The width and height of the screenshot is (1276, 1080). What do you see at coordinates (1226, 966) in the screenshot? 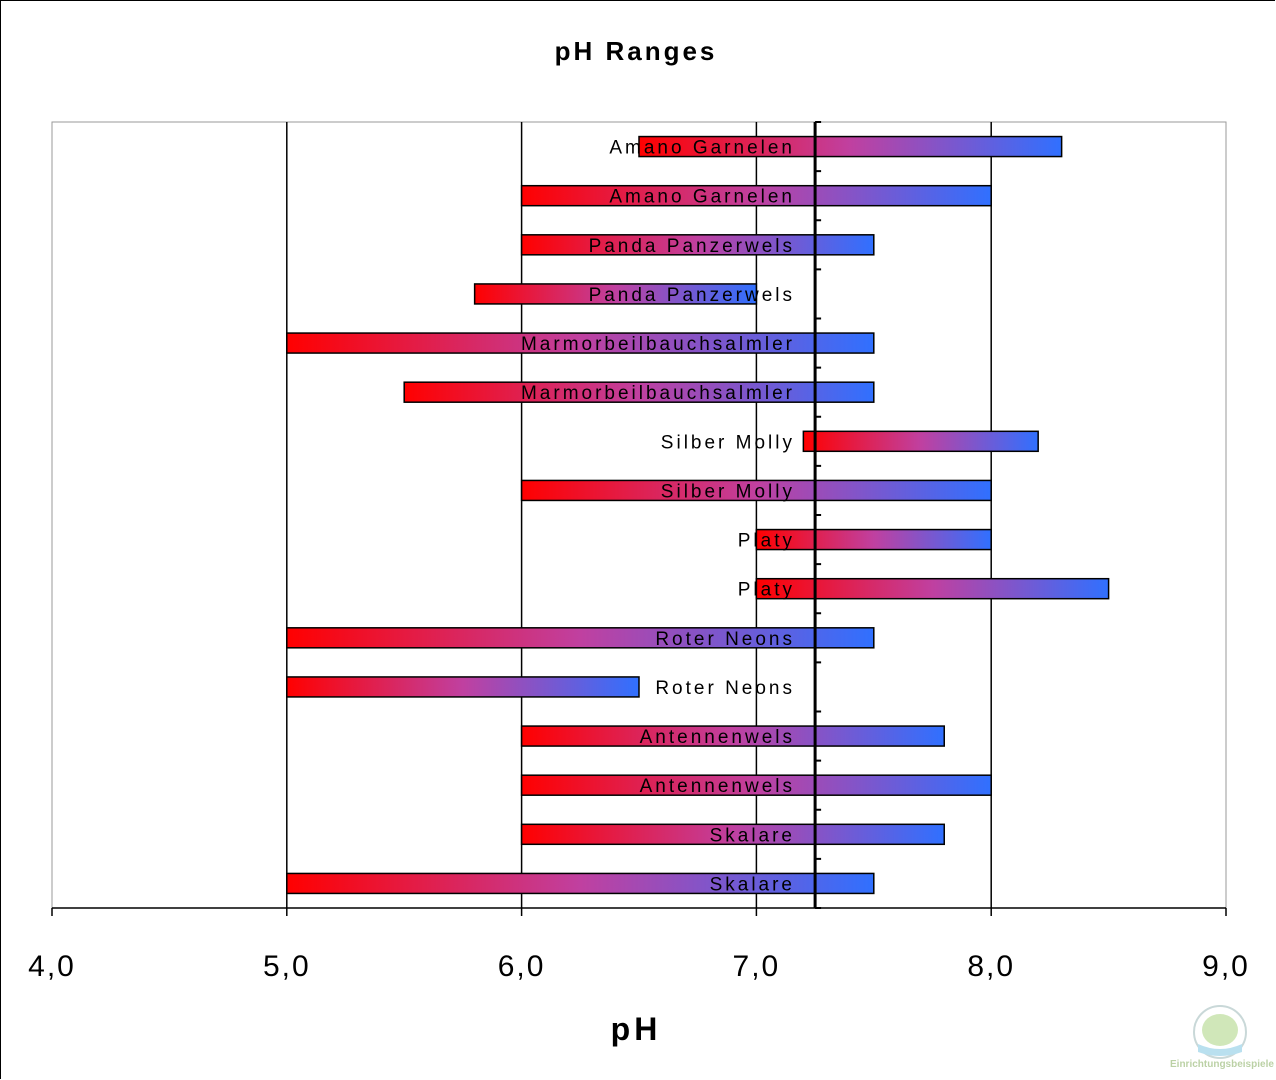
I see `x-tick-label: 9,0` at bounding box center [1226, 966].